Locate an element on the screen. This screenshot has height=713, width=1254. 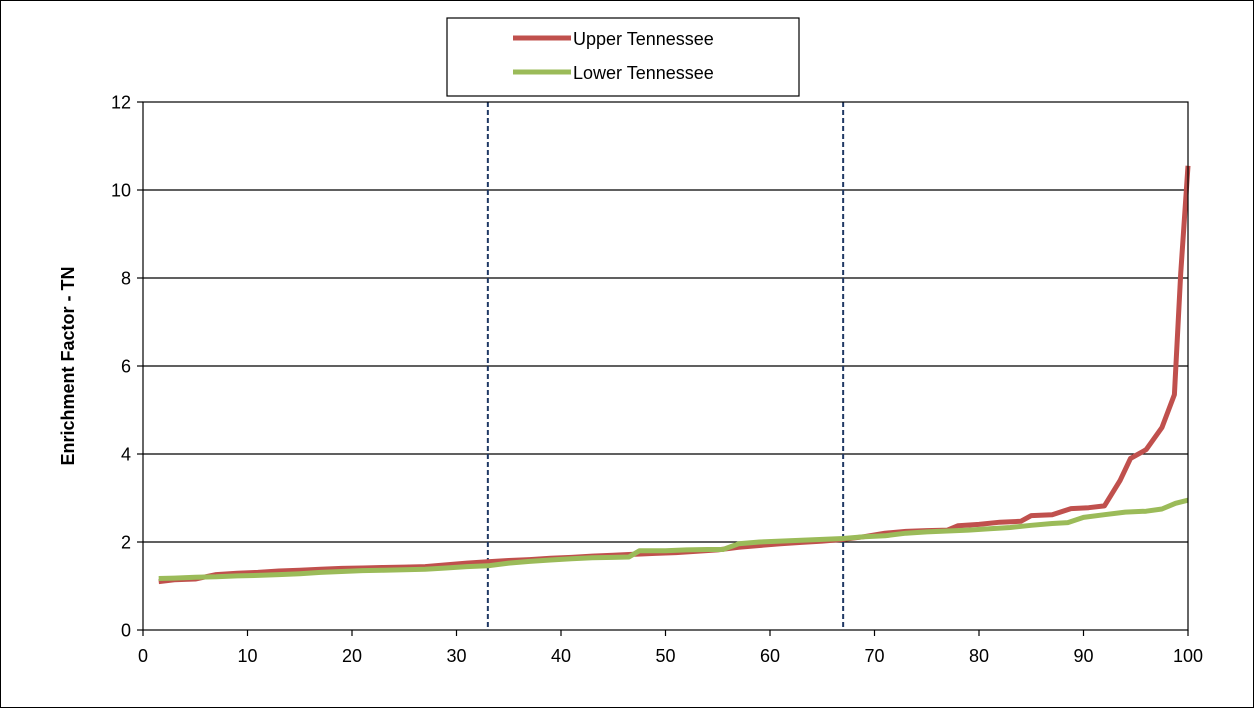
x-tick-label: 50 is located at coordinates (665, 656).